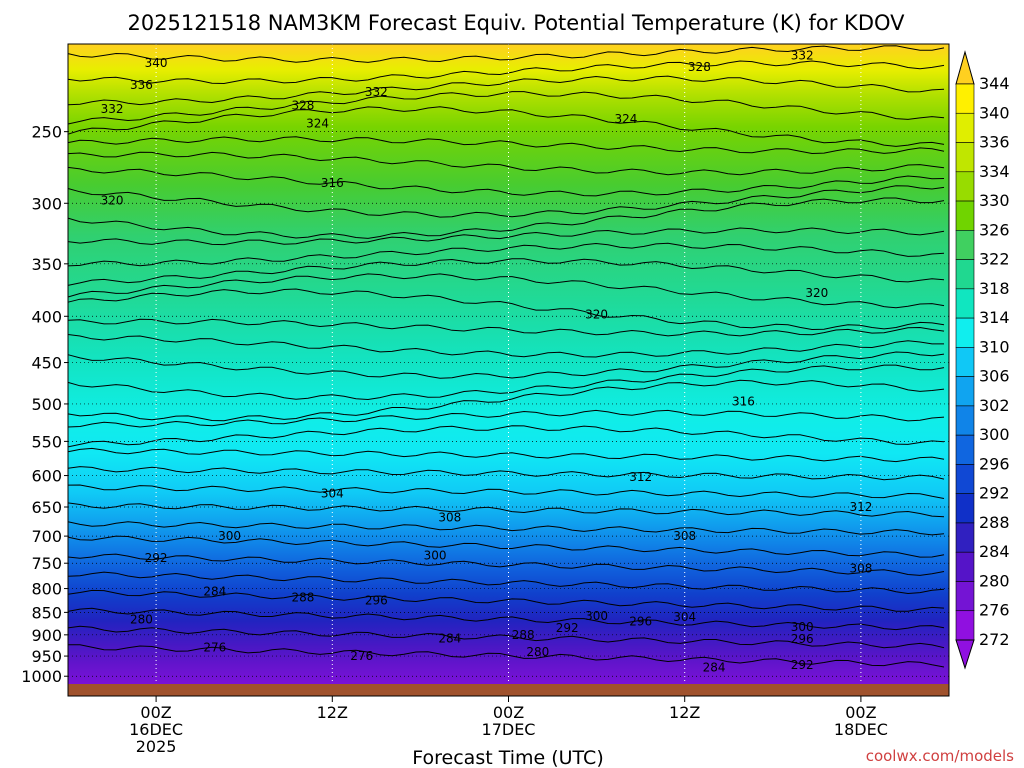 The width and height of the screenshot is (1024, 768). Describe the element at coordinates (46, 441) in the screenshot. I see `y-tick-label: 550` at that location.